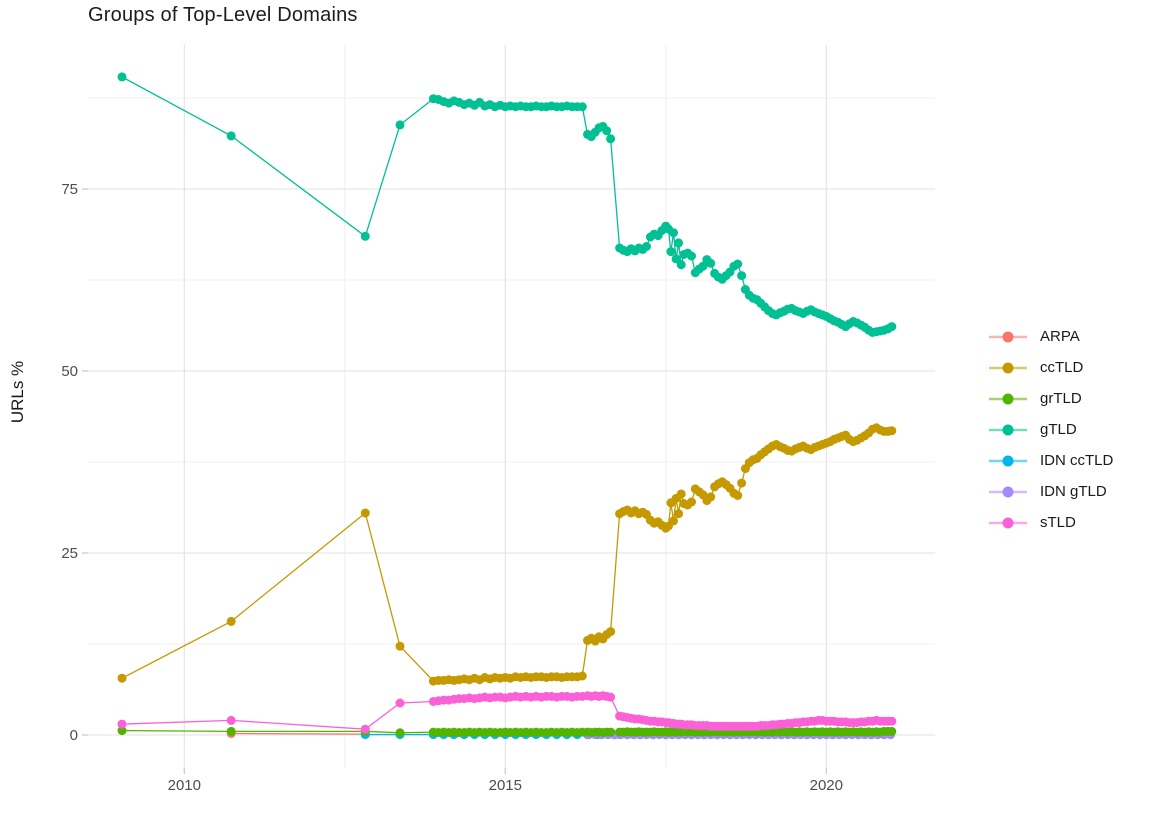 This screenshot has width=1164, height=827. Describe the element at coordinates (298, 733) in the screenshot. I see `series-line-arpa` at that location.